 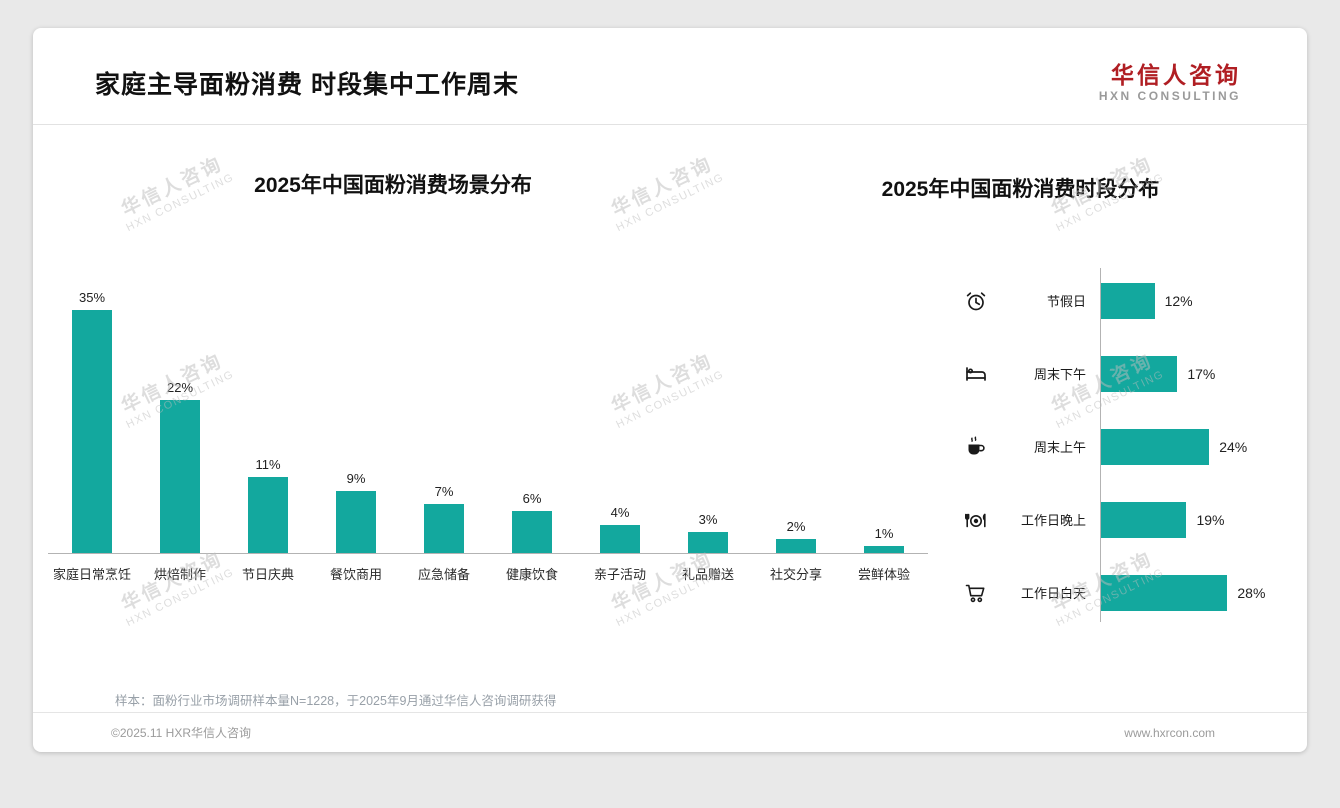 I want to click on bar-value-label: 9%, so click(x=356, y=478).